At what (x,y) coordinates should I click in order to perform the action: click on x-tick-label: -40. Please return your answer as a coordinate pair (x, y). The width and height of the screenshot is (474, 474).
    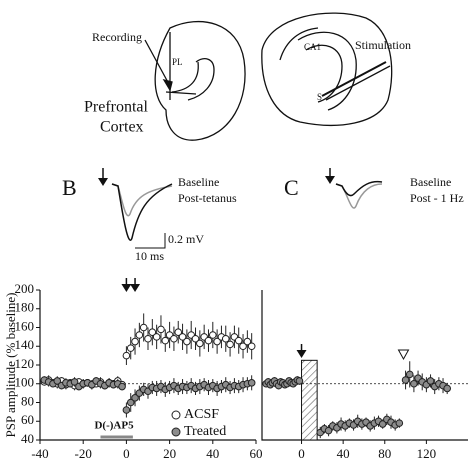
    Looking at the image, I should click on (39, 453).